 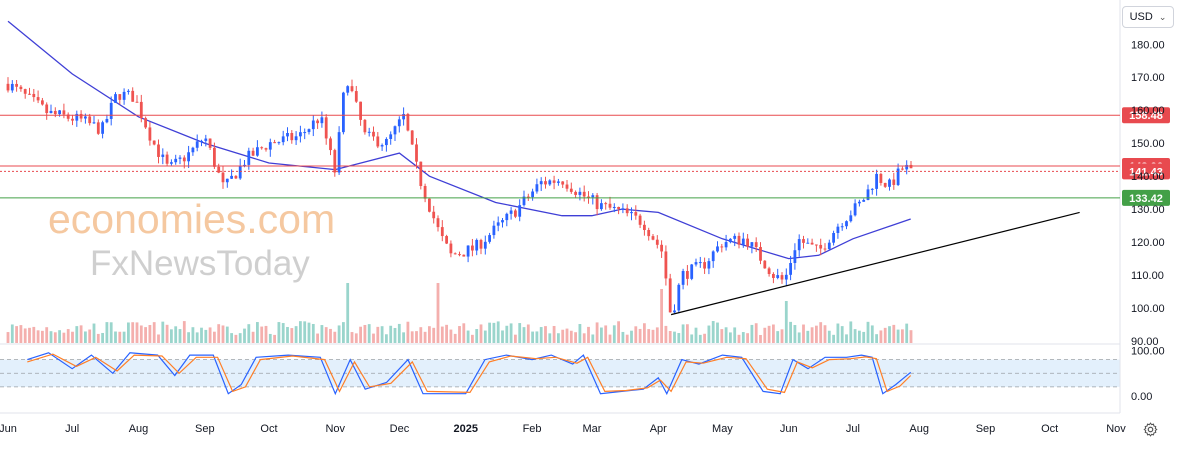 What do you see at coordinates (205, 429) in the screenshot?
I see `time-tick-label: Sep` at bounding box center [205, 429].